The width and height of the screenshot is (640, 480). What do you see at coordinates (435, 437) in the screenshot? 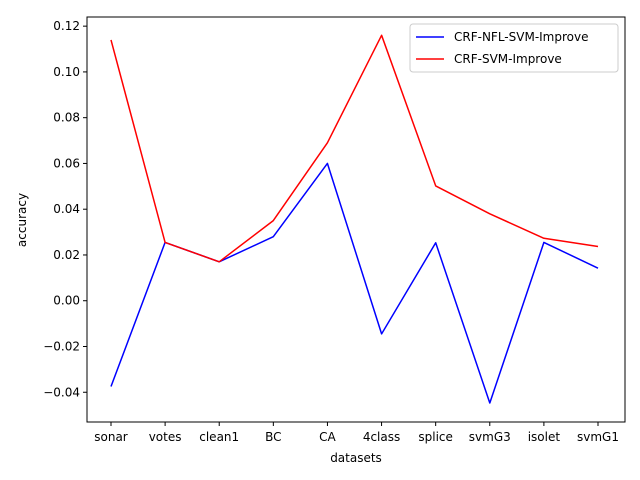
I see `x-tick-label: splice` at bounding box center [435, 437].